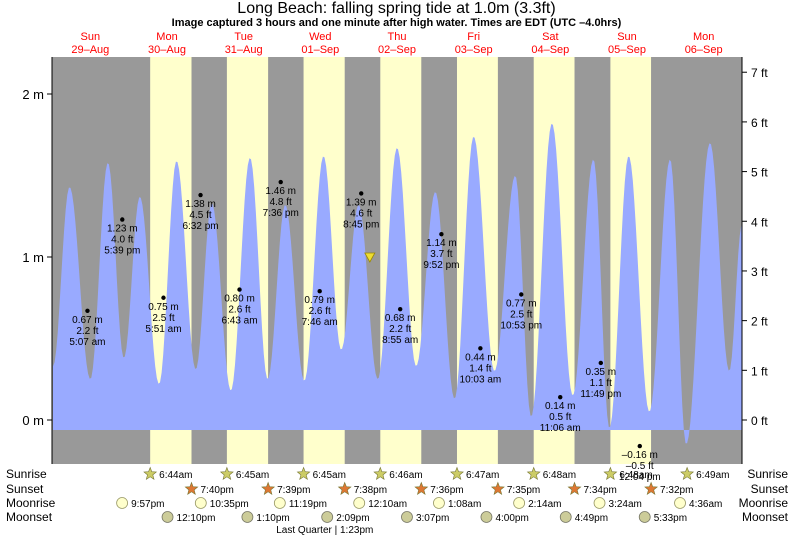  Describe the element at coordinates (329, 475) in the screenshot. I see `sunrise-time: 6:45am` at that location.